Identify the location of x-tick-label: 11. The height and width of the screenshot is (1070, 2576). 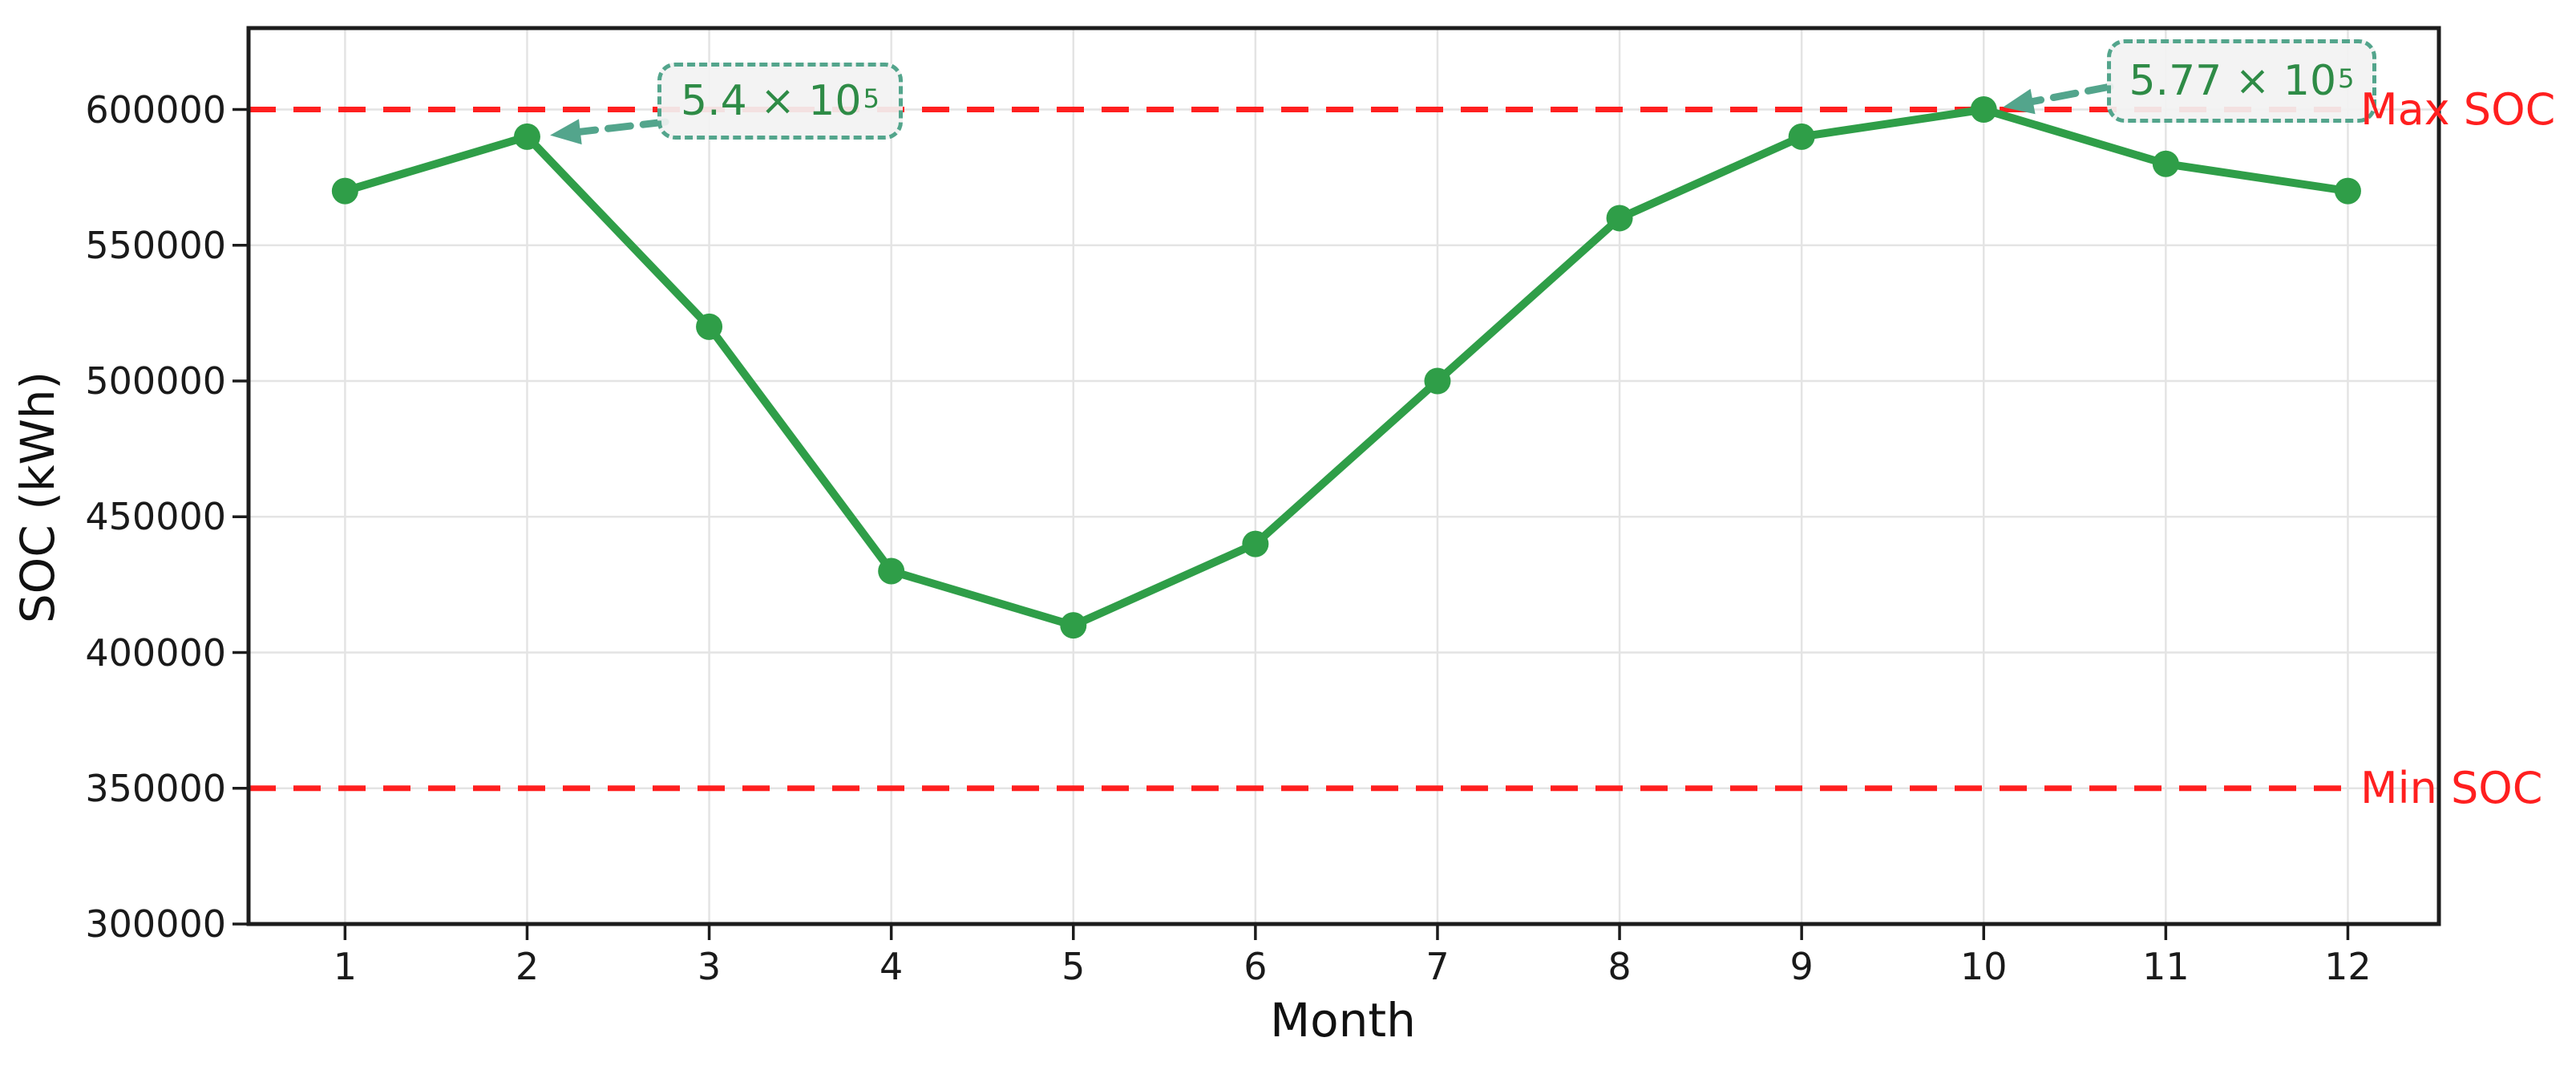
(2166, 966).